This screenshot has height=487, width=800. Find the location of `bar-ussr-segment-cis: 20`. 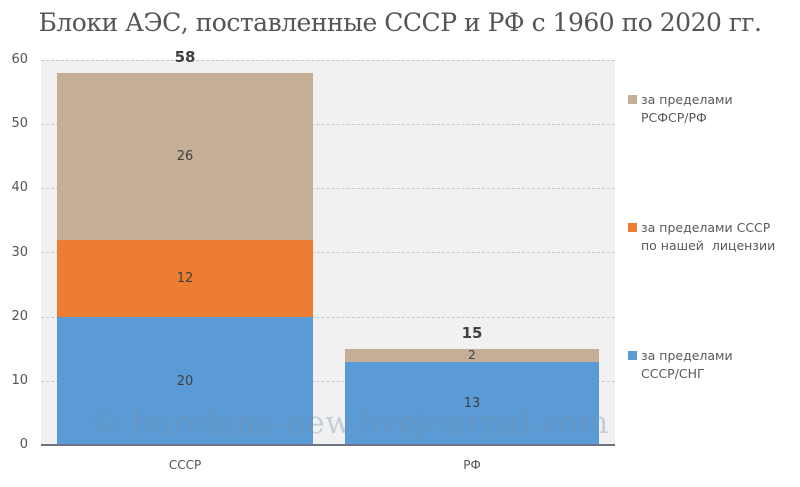

bar-ussr-segment-cis: 20 is located at coordinates (185, 381).